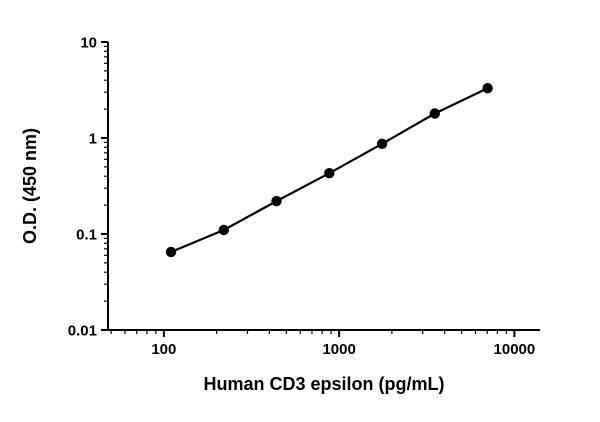 The width and height of the screenshot is (600, 422). What do you see at coordinates (82, 331) in the screenshot?
I see `y-tick-label: 0.01` at bounding box center [82, 331].